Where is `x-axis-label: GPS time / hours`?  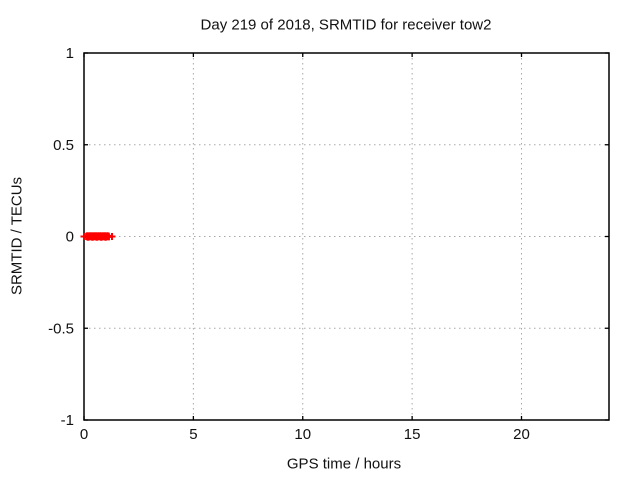 x-axis-label: GPS time / hours is located at coordinates (344, 464).